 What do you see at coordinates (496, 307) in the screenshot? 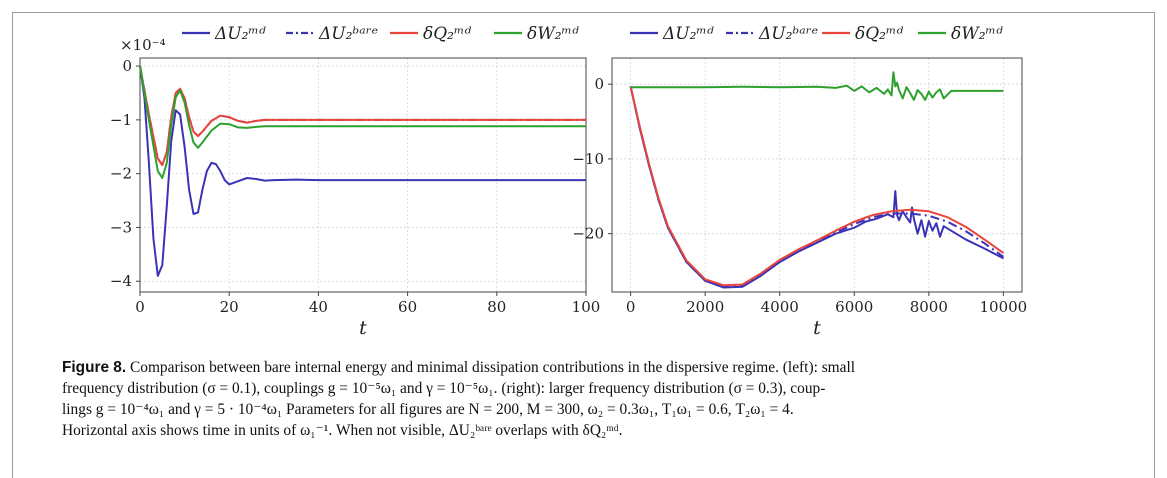
I see `x-tick-label: 80` at bounding box center [496, 307].